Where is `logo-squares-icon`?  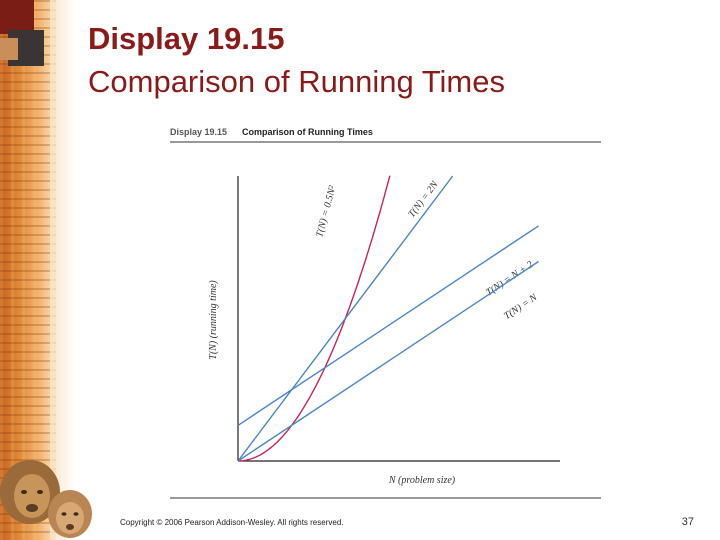
logo-squares-icon is located at coordinates (22, 33).